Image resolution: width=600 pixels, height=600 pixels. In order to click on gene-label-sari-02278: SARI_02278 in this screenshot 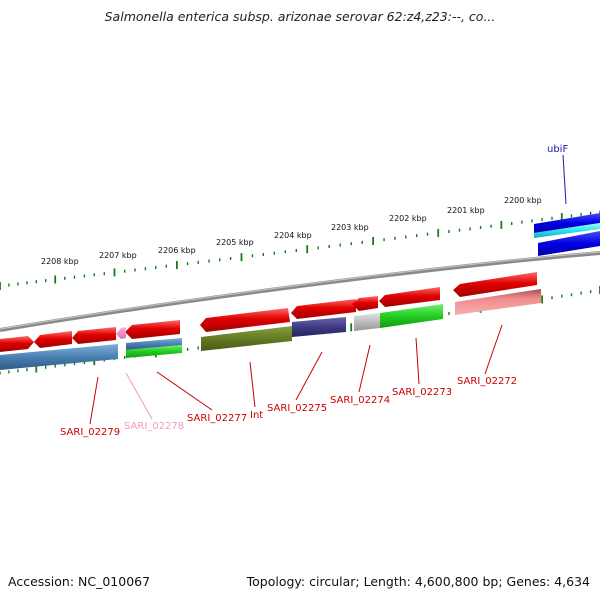, I will do `click(154, 426)`.